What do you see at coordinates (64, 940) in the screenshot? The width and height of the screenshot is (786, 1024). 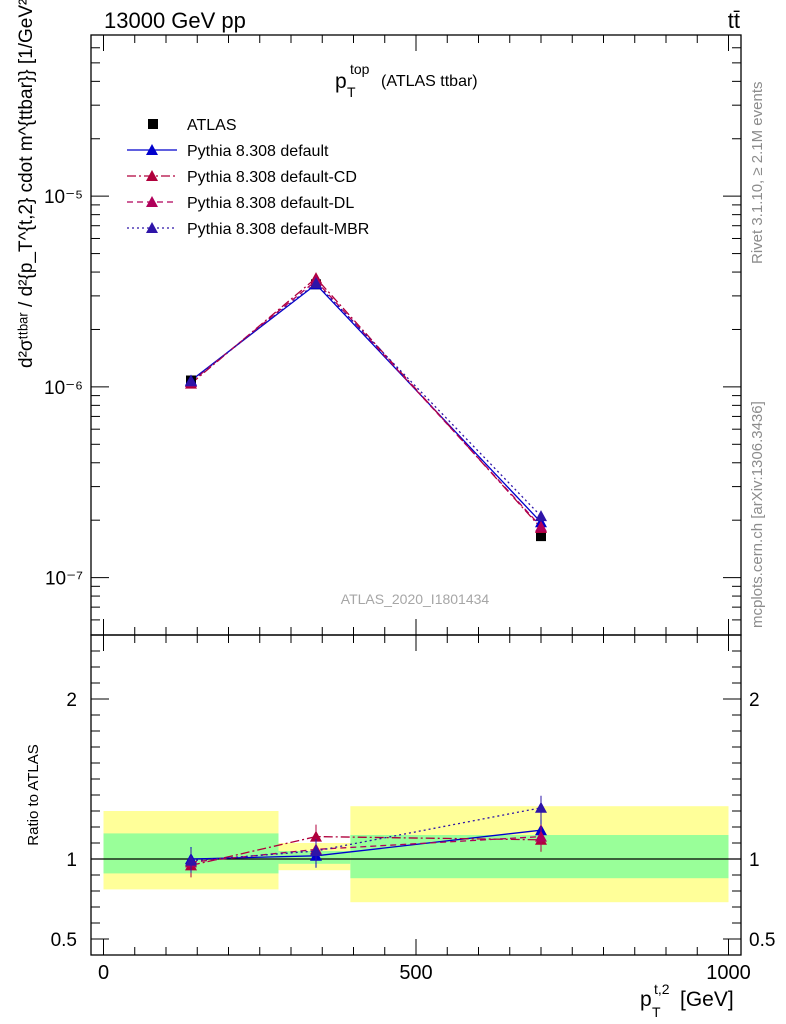 I see `y-tick-label-ratio: 0.5` at bounding box center [64, 940].